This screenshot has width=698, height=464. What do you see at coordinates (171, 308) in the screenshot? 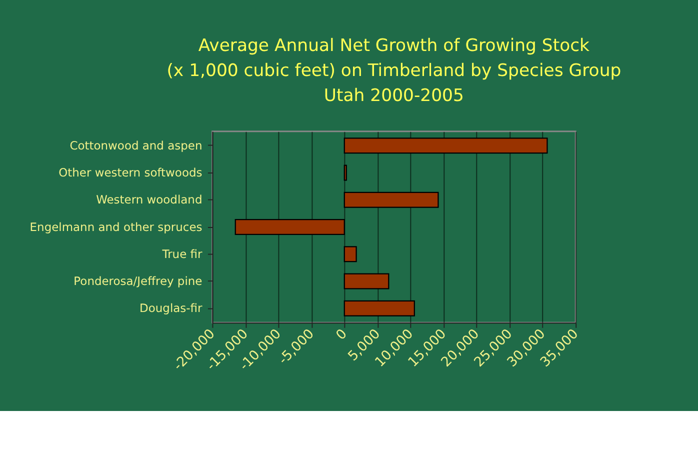
I see `y-tick-label: Douglas-fir` at bounding box center [171, 308].